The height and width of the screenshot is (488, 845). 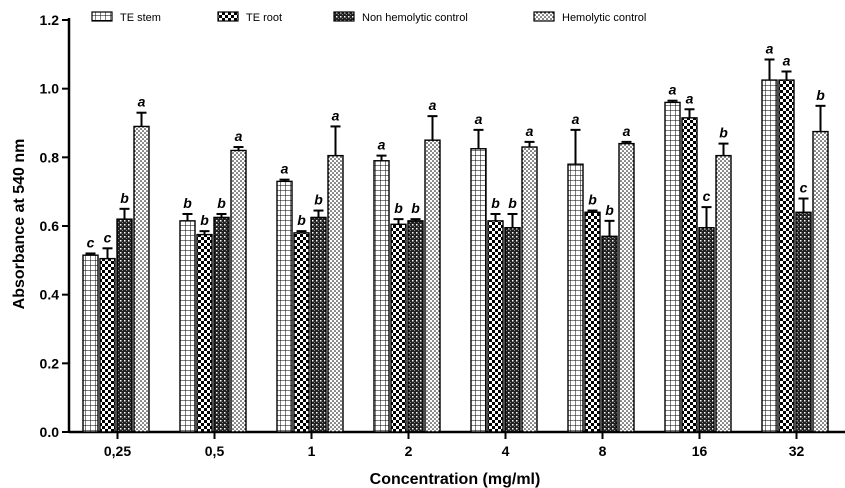 What do you see at coordinates (117, 451) in the screenshot?
I see `x-tick-label: 0,25` at bounding box center [117, 451].